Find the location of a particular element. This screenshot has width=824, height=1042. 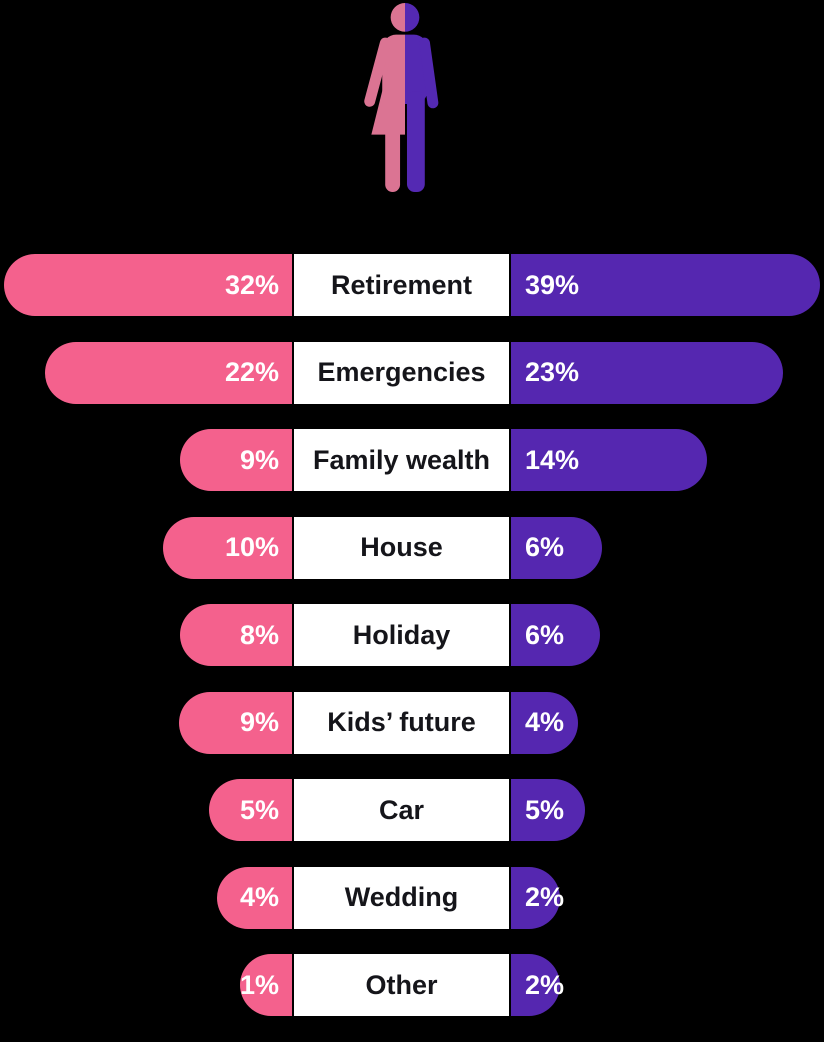

chart-row-wedding: 4% Wedding 2% is located at coordinates (412, 897).